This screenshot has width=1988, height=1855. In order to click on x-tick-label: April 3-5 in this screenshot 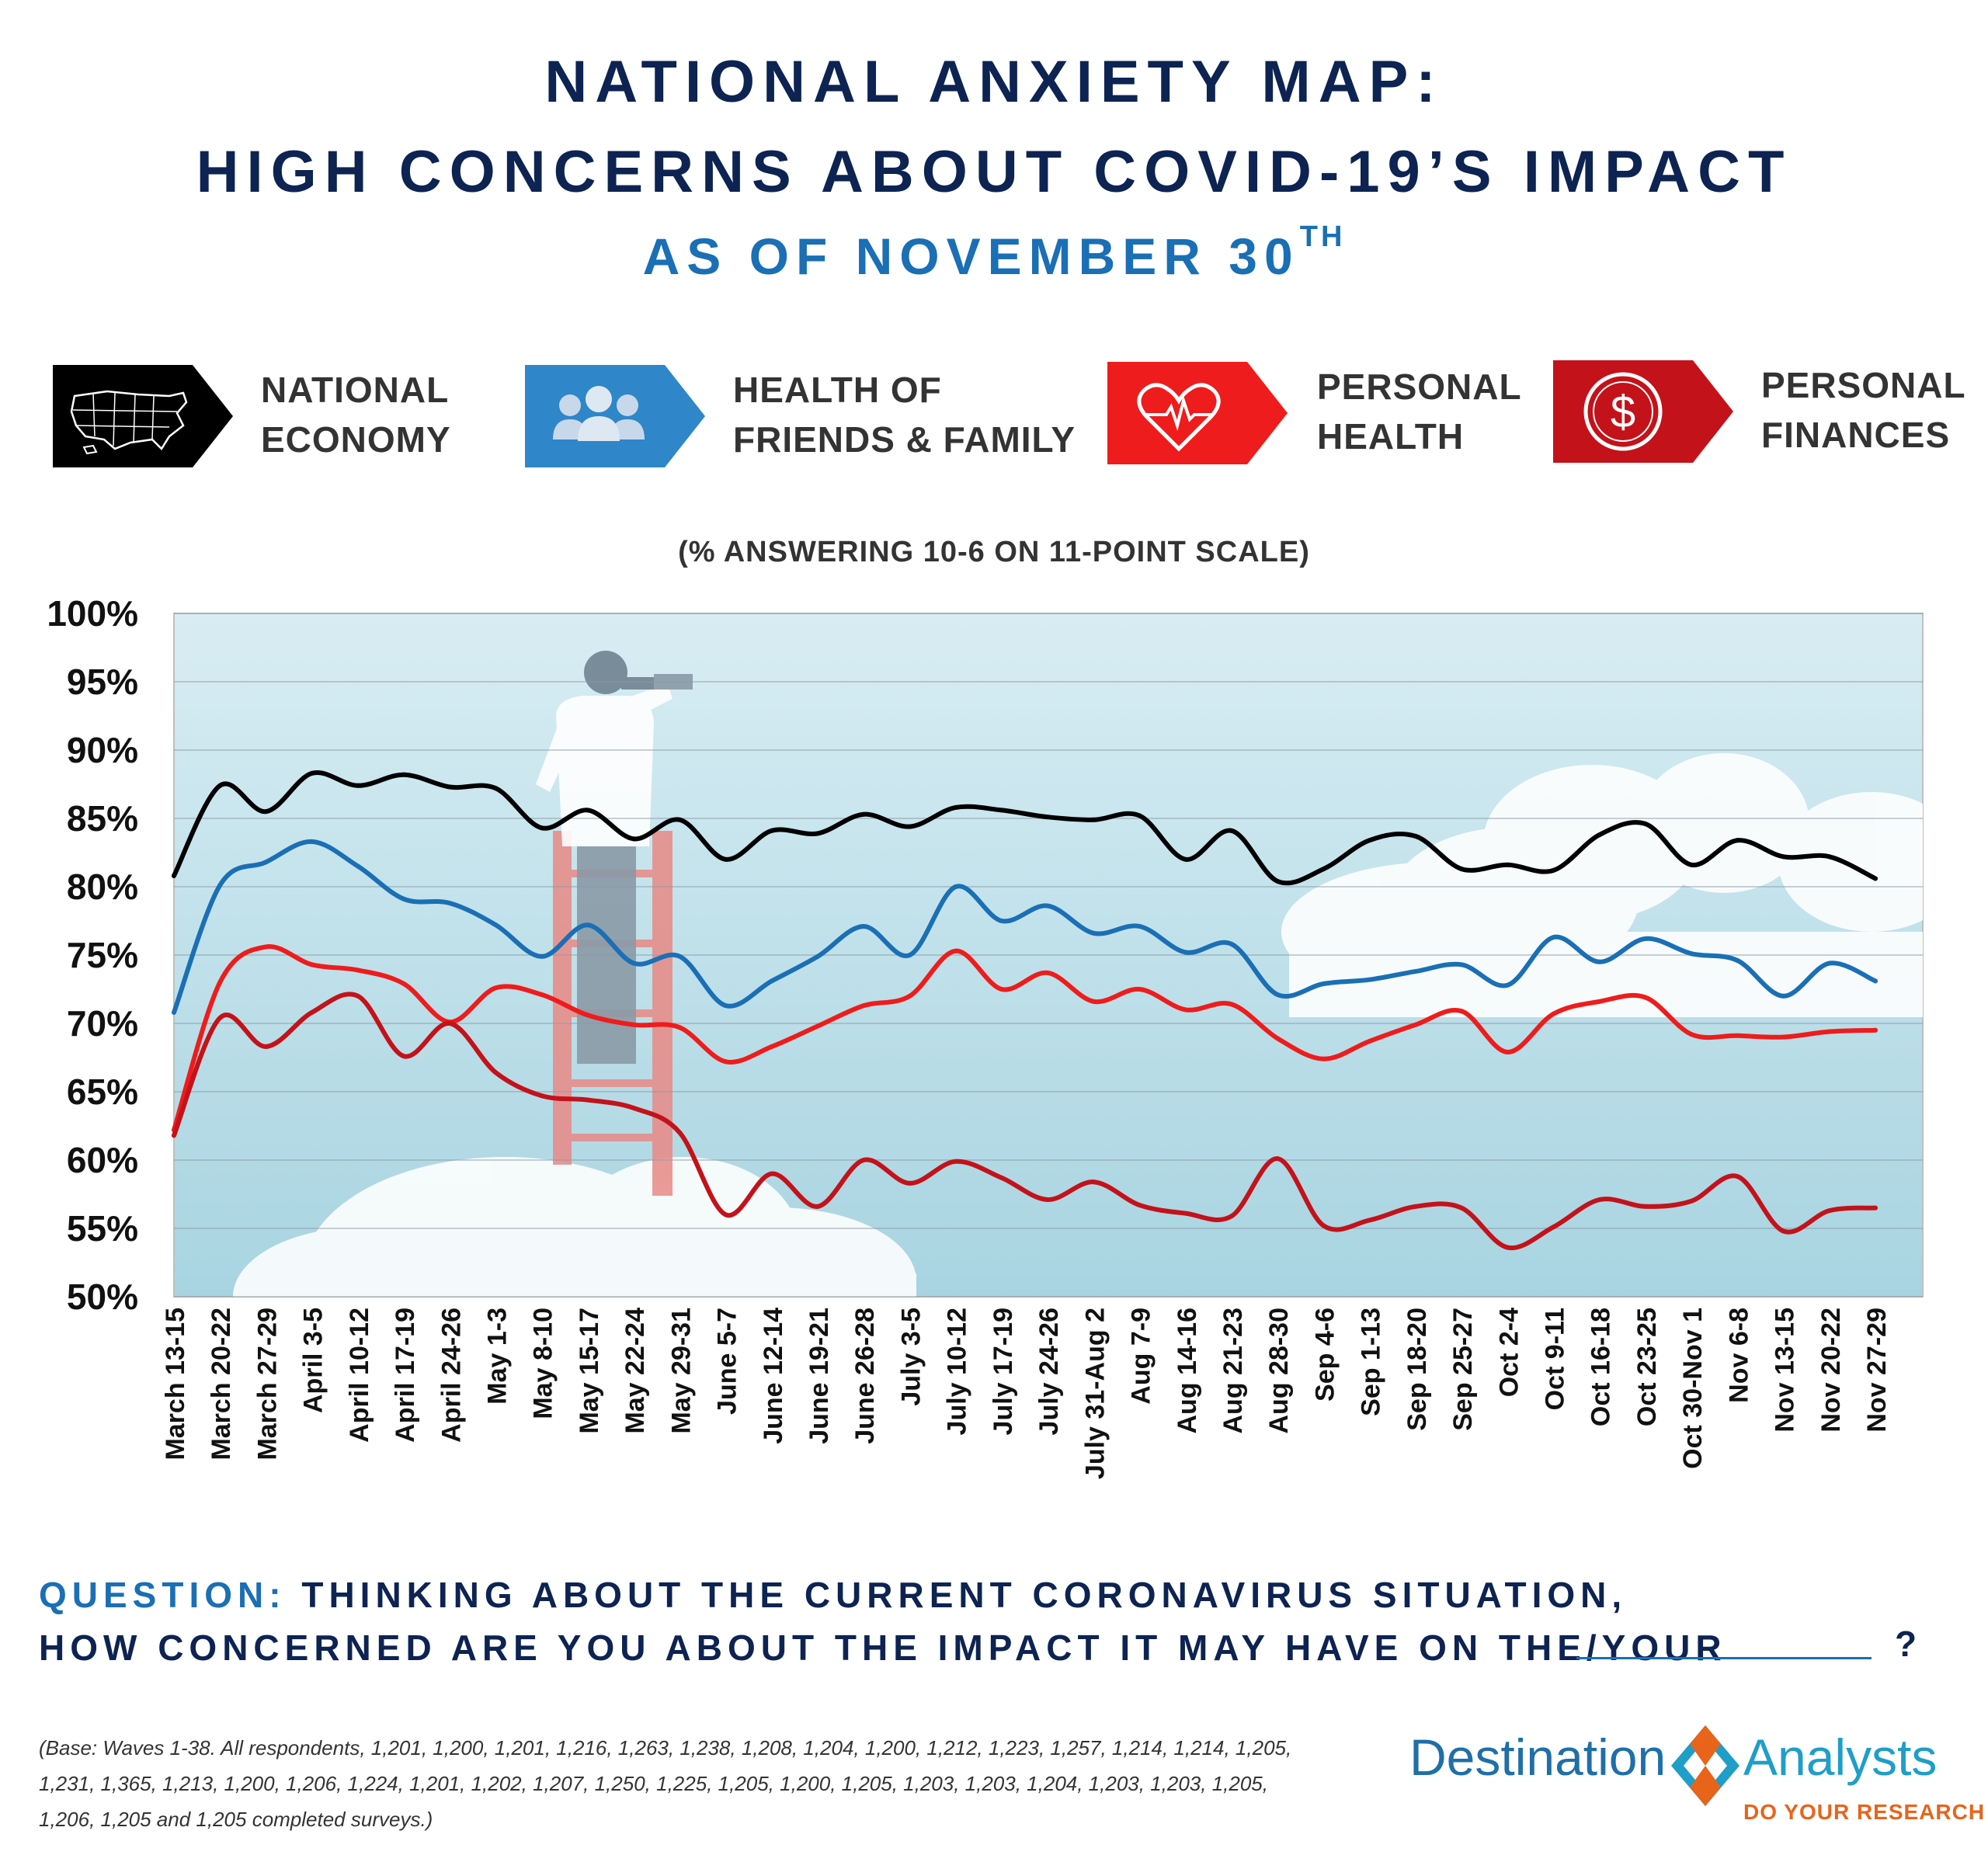, I will do `click(313, 1360)`.